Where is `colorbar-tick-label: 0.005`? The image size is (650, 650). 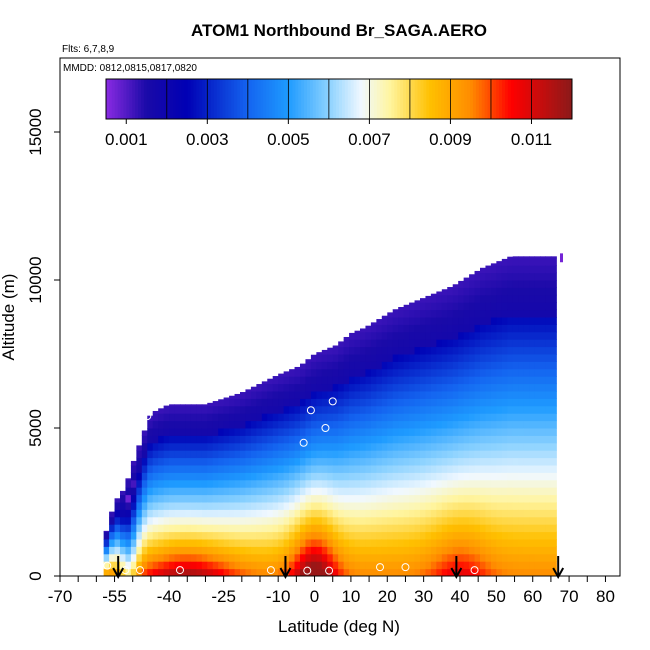 colorbar-tick-label: 0.005 is located at coordinates (288, 139).